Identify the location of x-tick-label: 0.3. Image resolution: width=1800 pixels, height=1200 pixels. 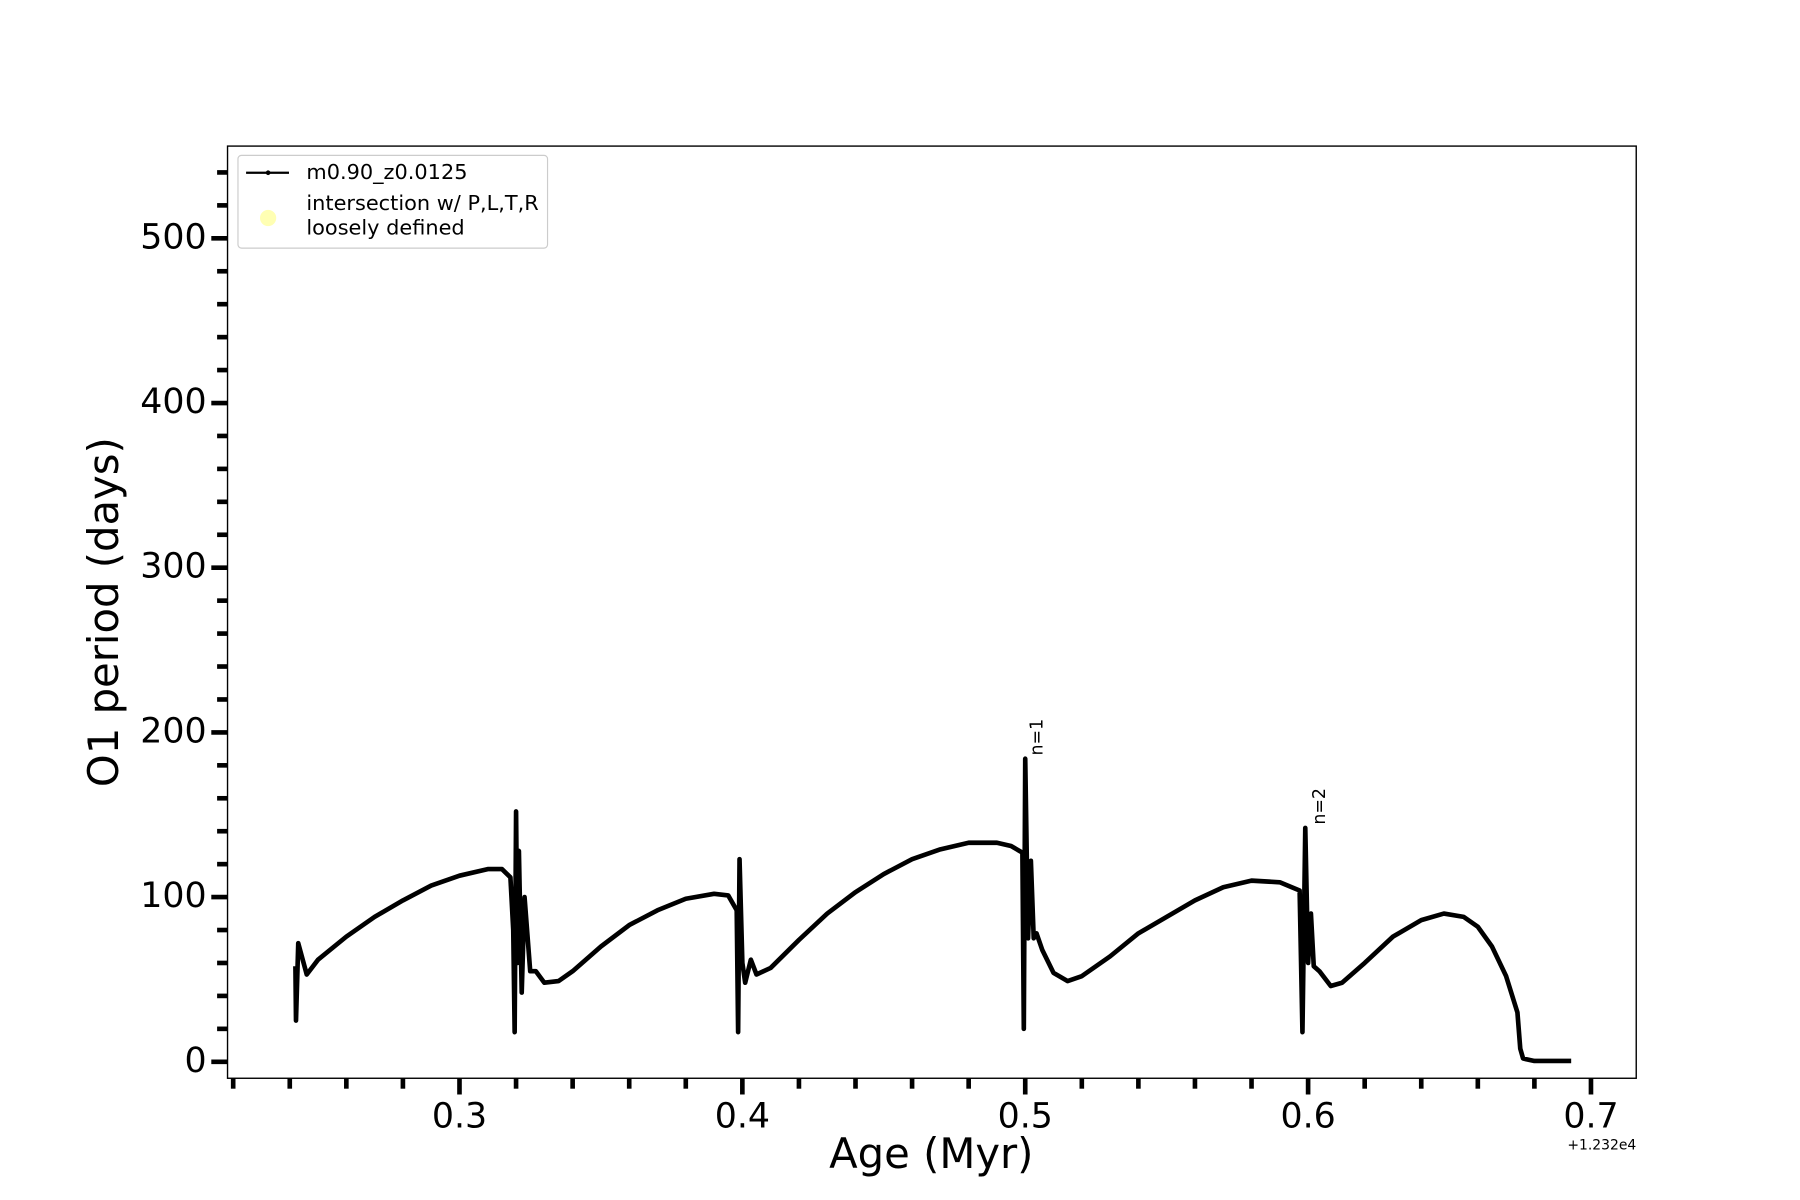
(459, 1117).